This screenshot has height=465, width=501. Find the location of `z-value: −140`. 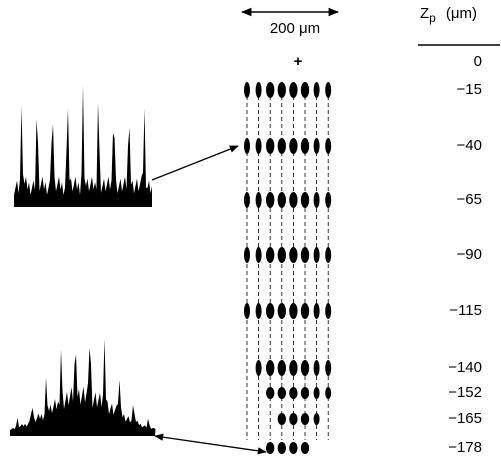

z-value: −140 is located at coordinates (465, 367).